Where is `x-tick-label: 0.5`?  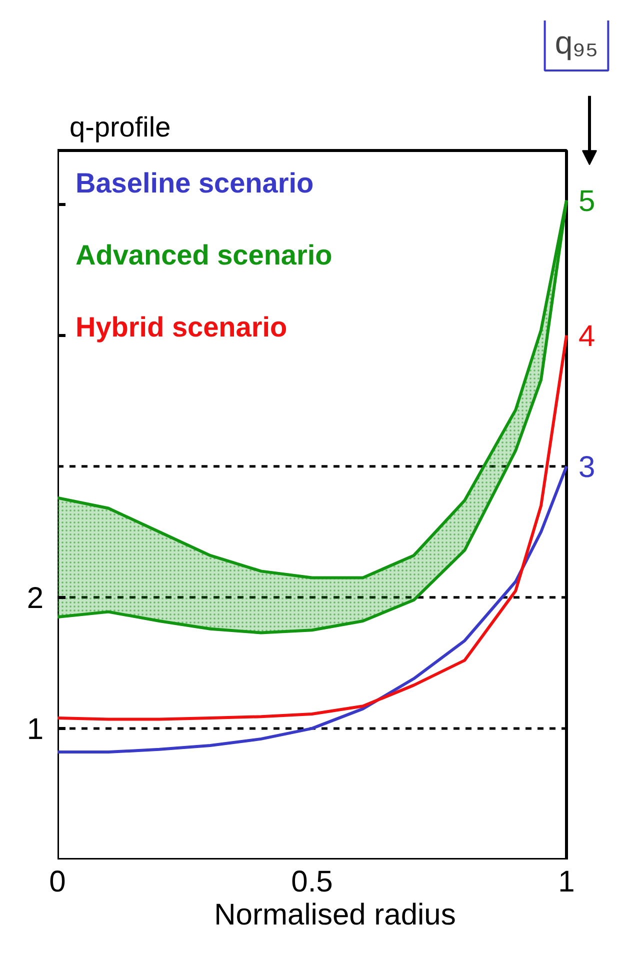 x-tick-label: 0.5 is located at coordinates (312, 882).